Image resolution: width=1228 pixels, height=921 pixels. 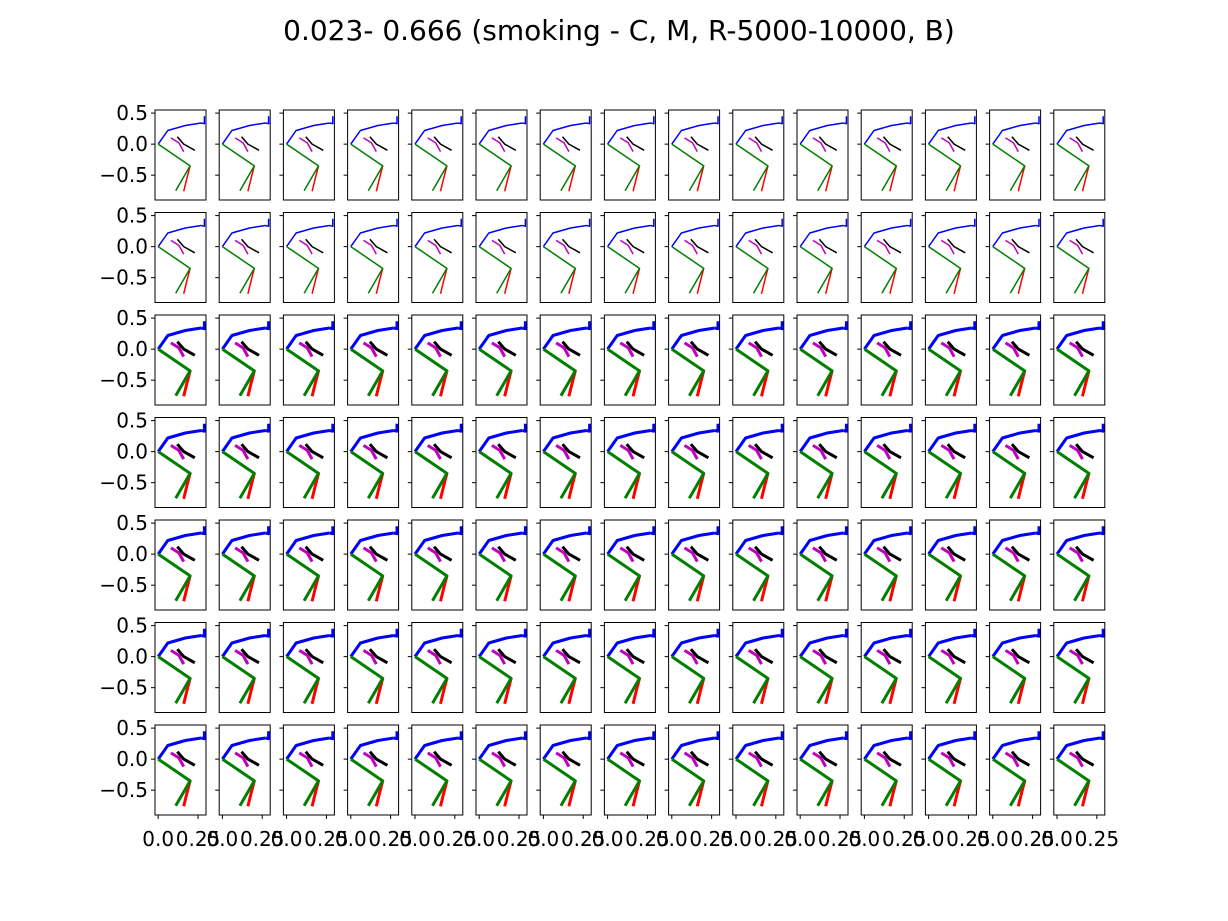 I want to click on panel-r2-c3, so click(x=371, y=360).